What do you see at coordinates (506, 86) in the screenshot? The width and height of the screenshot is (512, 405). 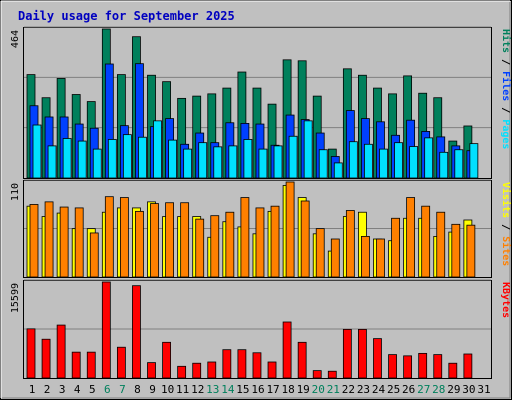 I see `axis-legend-part: Files` at bounding box center [506, 86].